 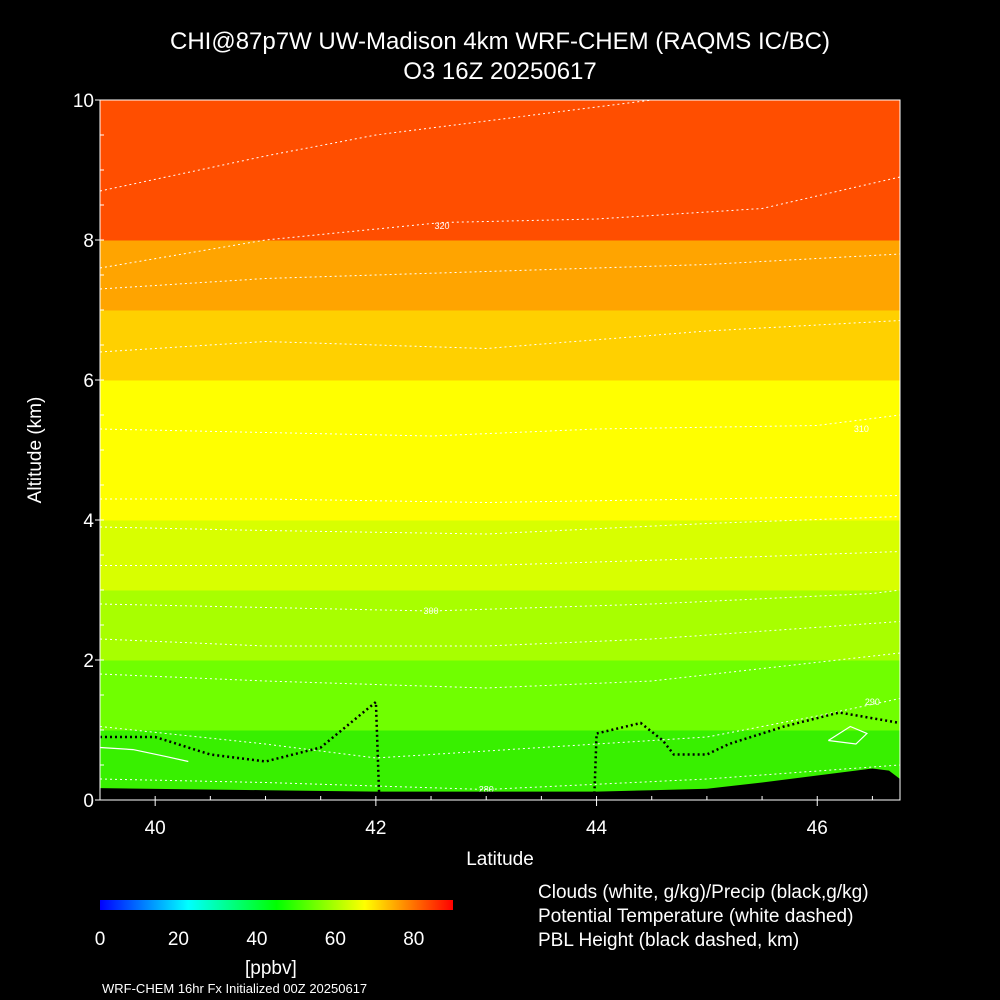 I want to click on chart-title-line2: O3 16Z 20250617, so click(x=500, y=71).